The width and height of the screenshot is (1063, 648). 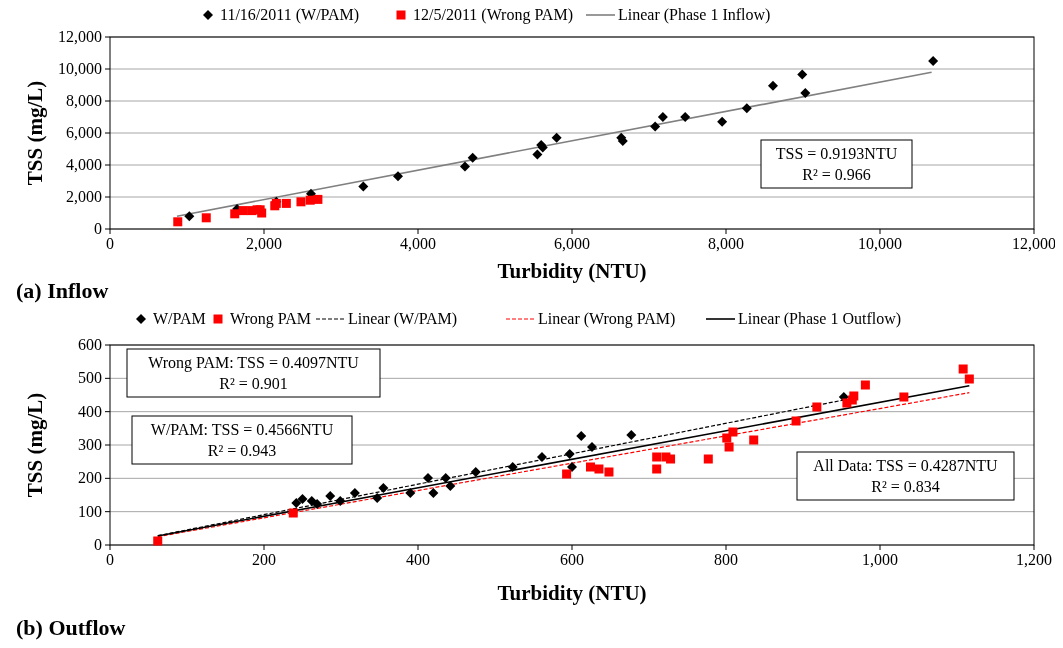 I want to click on x-tick-label: 1,200, so click(x=1034, y=559).